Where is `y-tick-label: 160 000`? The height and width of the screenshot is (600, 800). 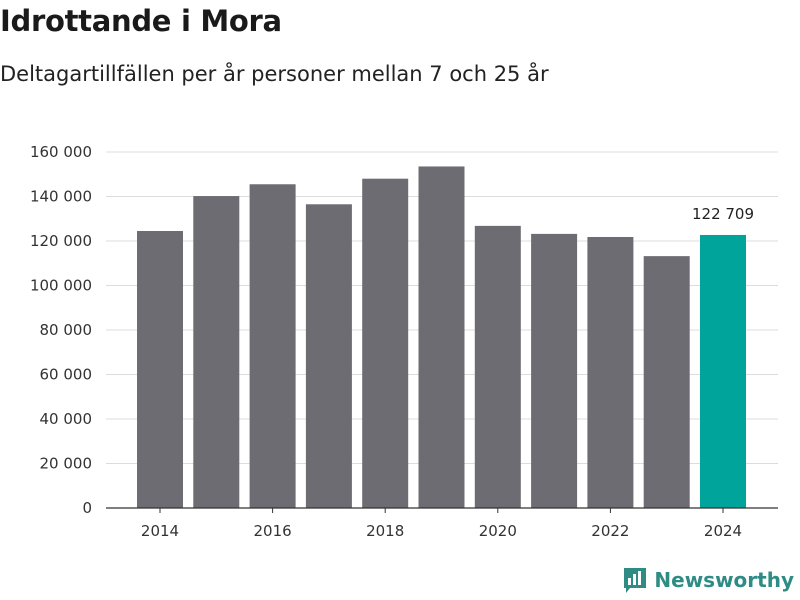 y-tick-label: 160 000 is located at coordinates (61, 152).